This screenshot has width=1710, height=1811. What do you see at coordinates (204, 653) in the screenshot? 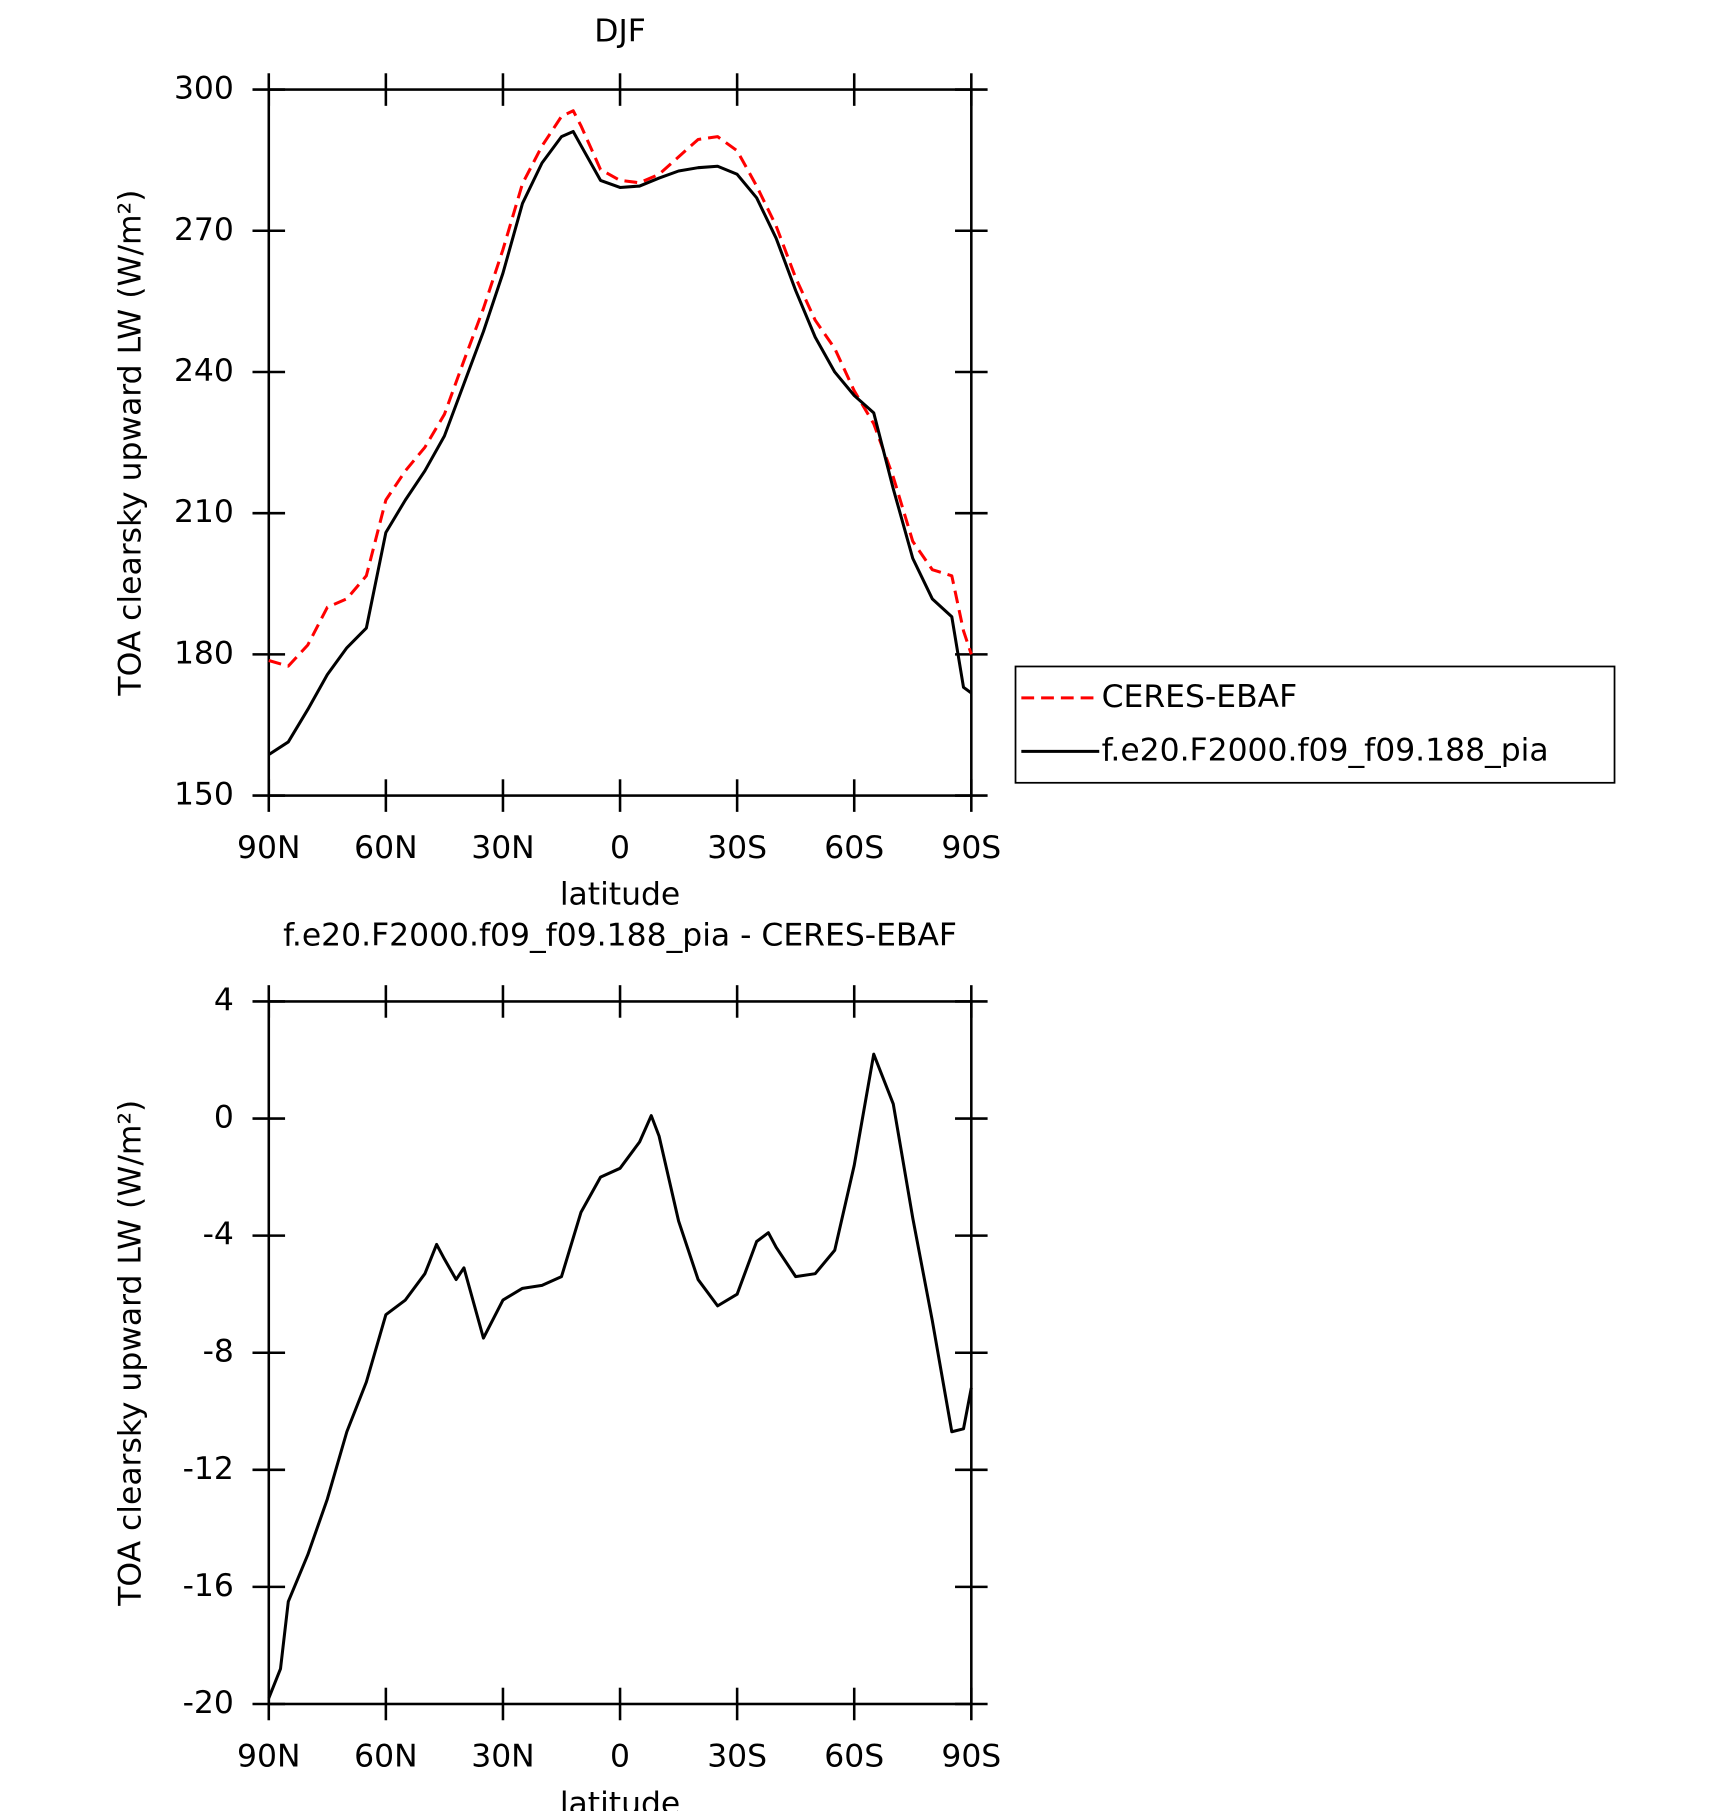
I see `y-tick-label: 180` at bounding box center [204, 653].